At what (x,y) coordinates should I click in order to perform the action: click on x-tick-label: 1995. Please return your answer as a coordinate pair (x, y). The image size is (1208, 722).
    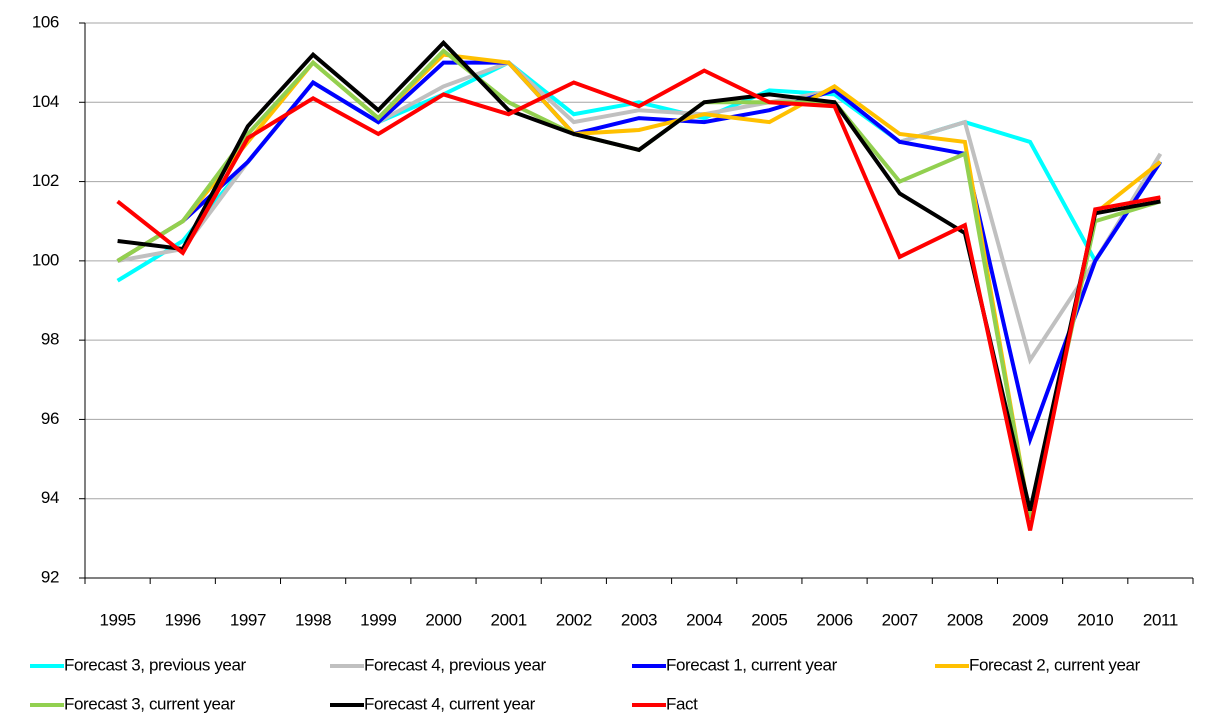
    Looking at the image, I should click on (117, 619).